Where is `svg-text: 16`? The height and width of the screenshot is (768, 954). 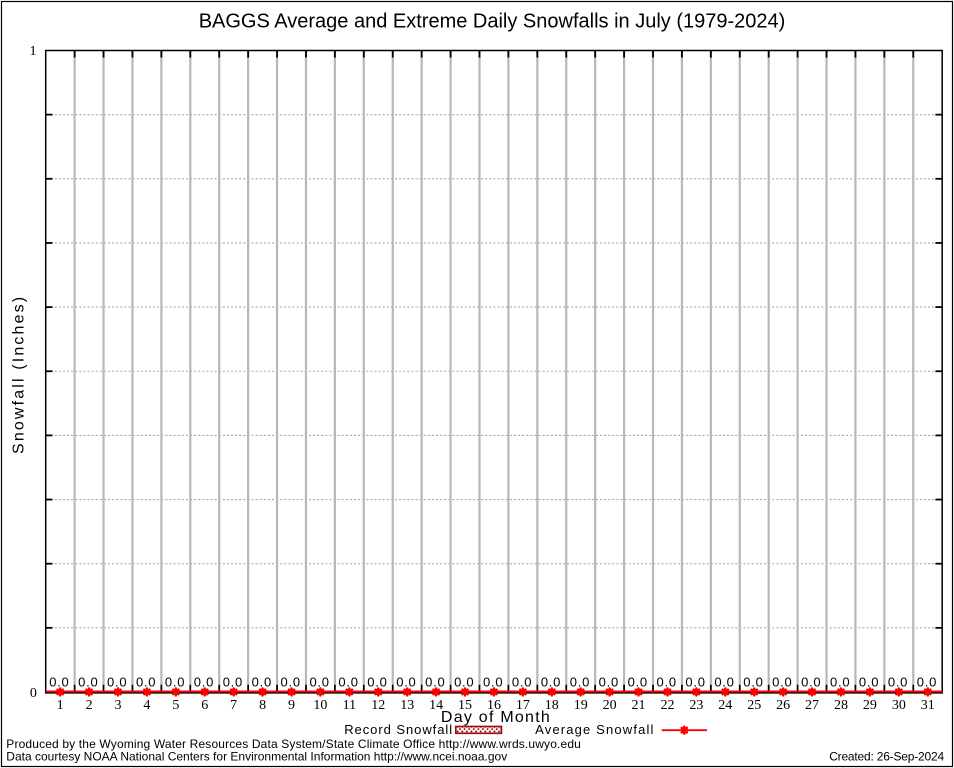
svg-text: 16 is located at coordinates (494, 705).